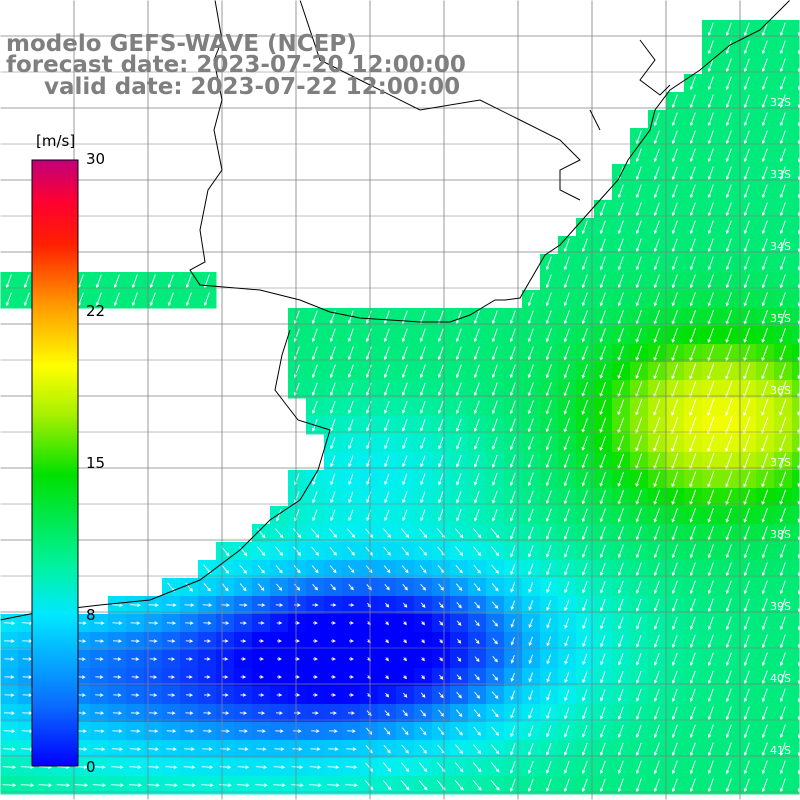  I want to click on lat-label-34s: 34S, so click(780, 246).